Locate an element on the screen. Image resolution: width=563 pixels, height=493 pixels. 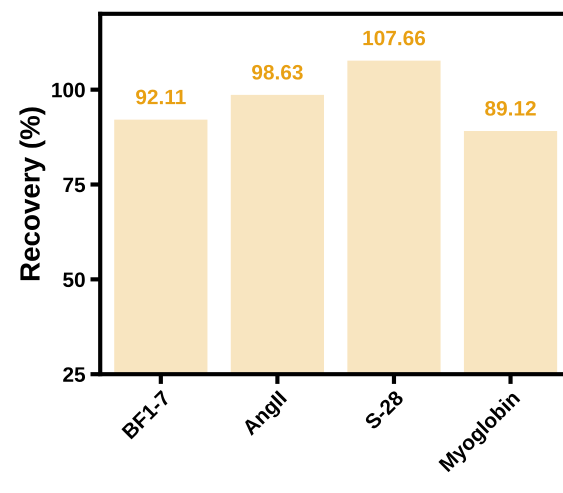
y-tick-label: 25 is located at coordinates (74, 374).